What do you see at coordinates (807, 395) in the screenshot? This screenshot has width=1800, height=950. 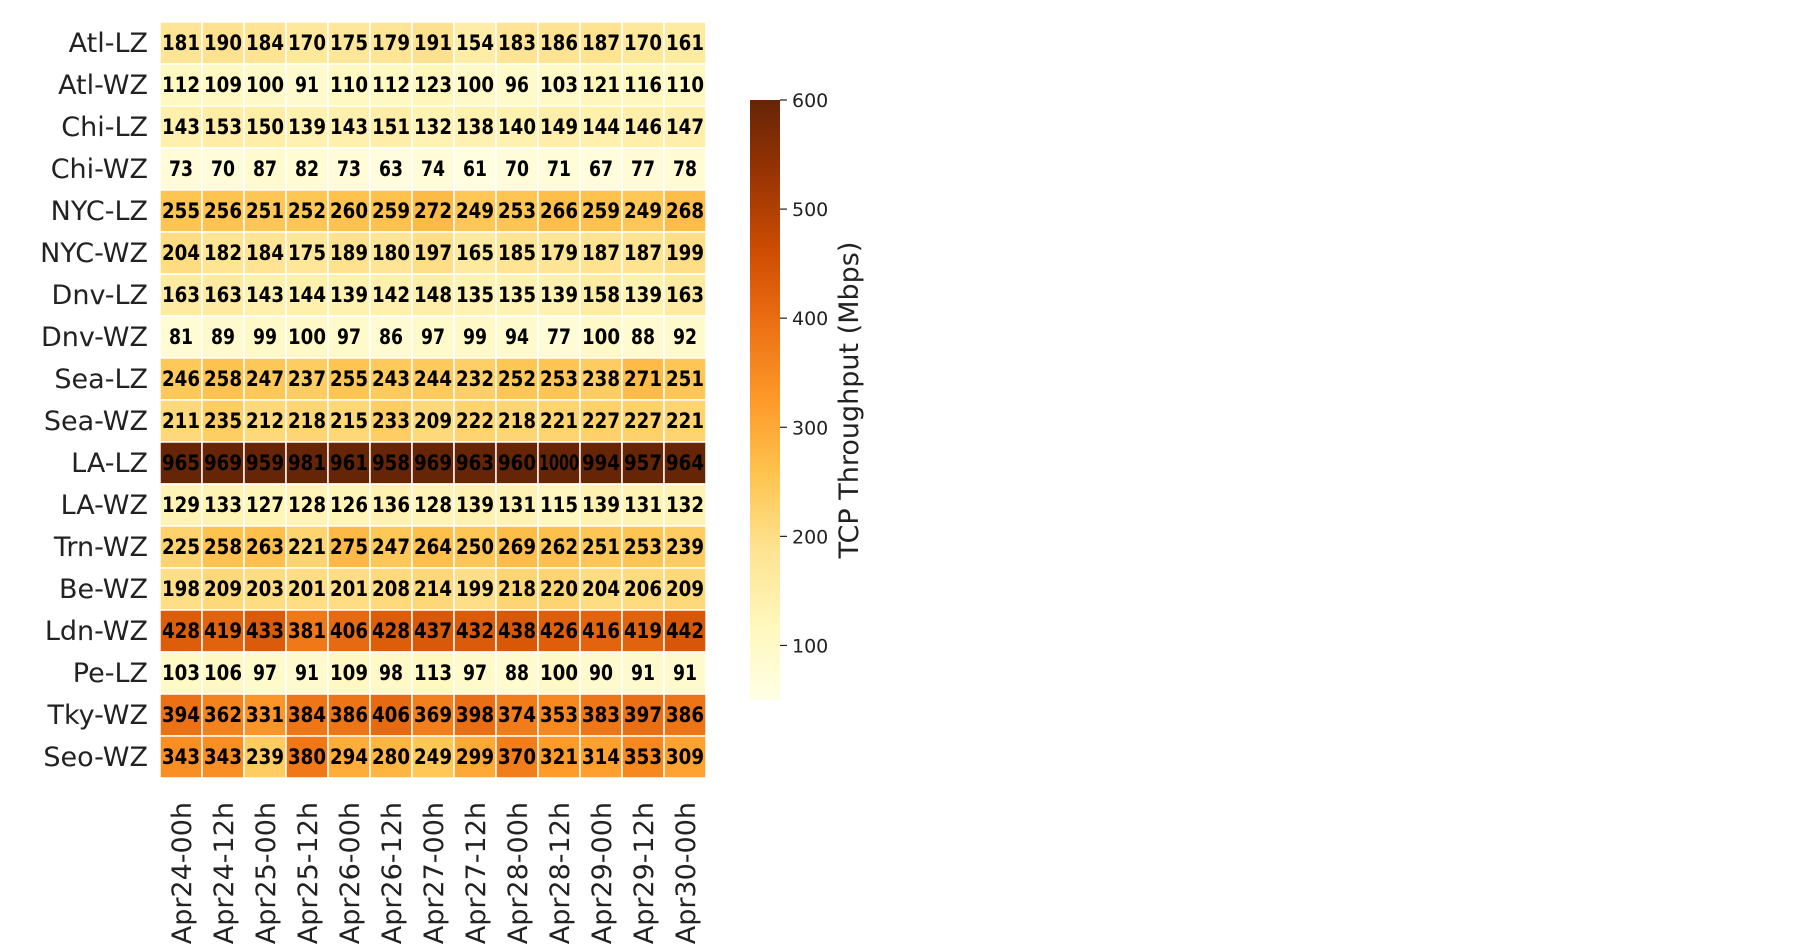 I see `colorbar: 100 200 300 400 500 600 TCP Throughput (Mbps)` at bounding box center [807, 395].